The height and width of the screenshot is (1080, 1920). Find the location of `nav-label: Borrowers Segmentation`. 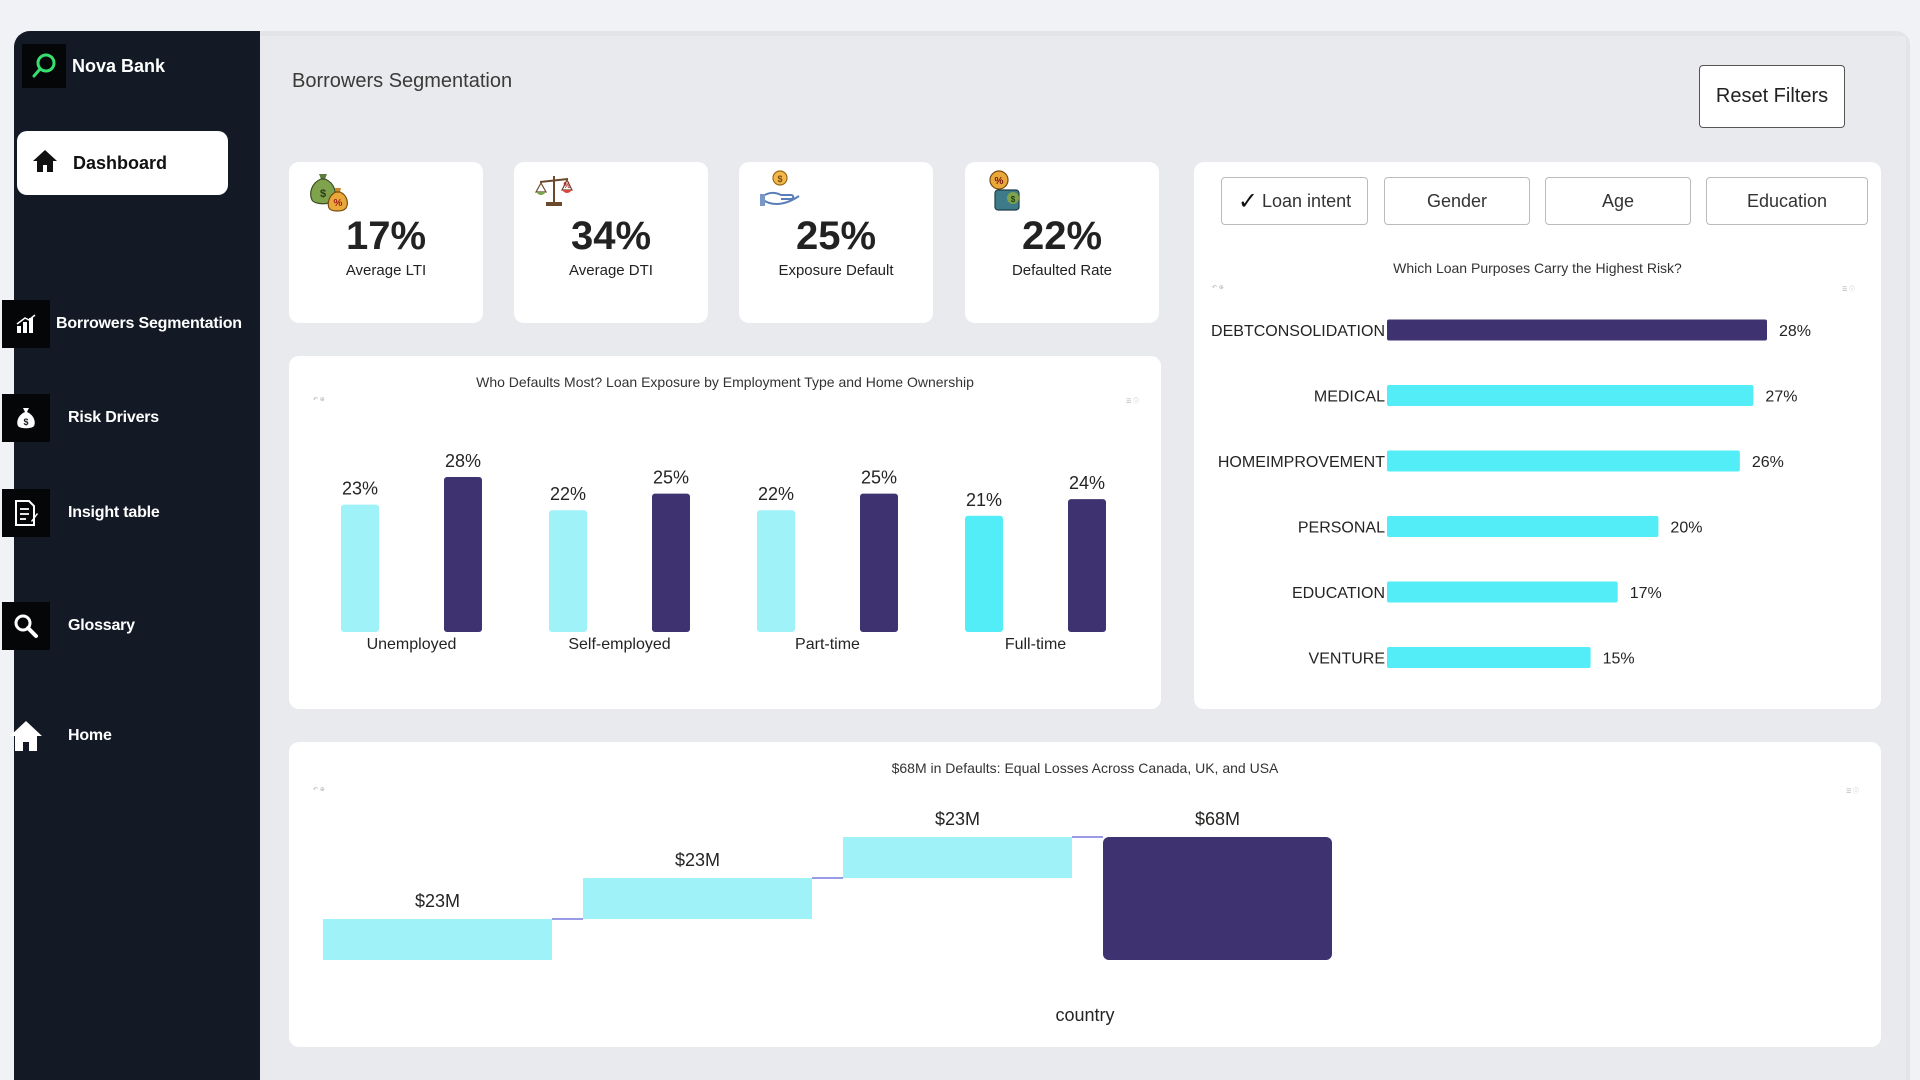

nav-label: Borrowers Segmentation is located at coordinates (149, 323).